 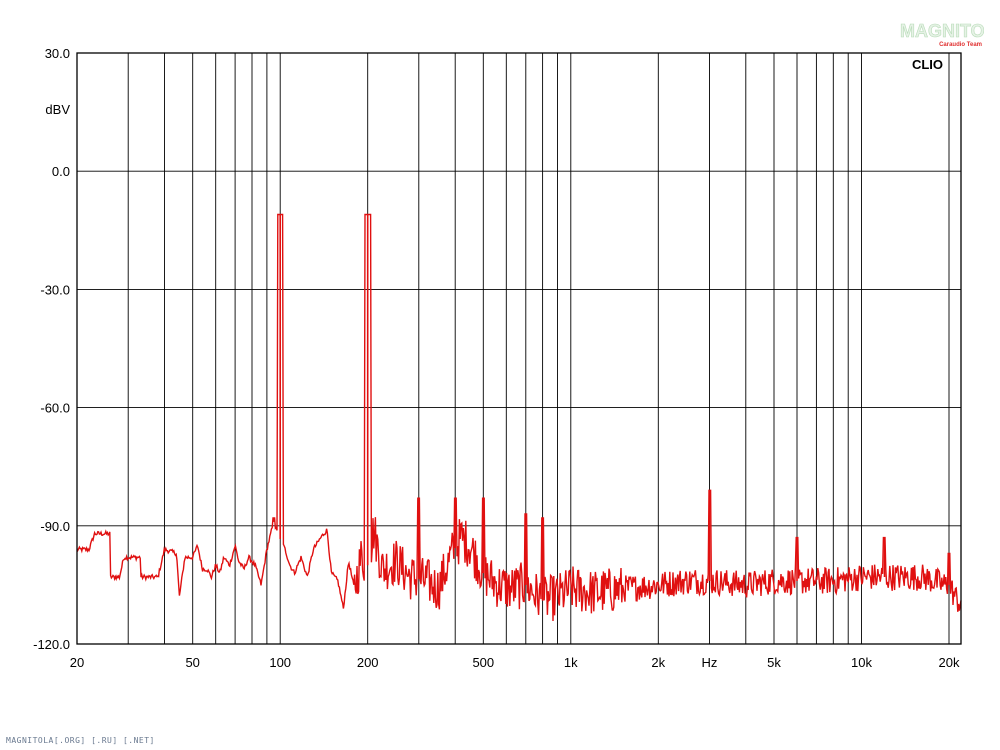 I want to click on y-tick-label: -120.0, so click(x=51, y=644).